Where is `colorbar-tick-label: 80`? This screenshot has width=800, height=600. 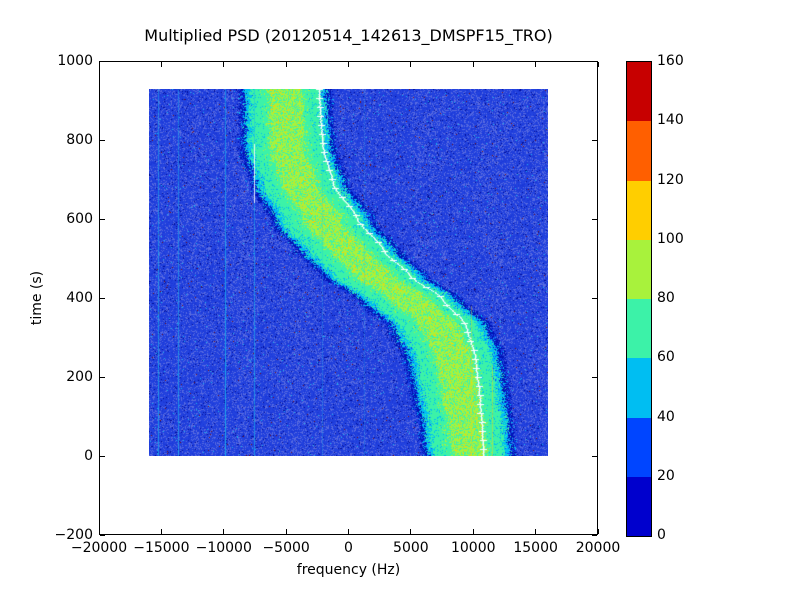 colorbar-tick-label: 80 is located at coordinates (666, 298).